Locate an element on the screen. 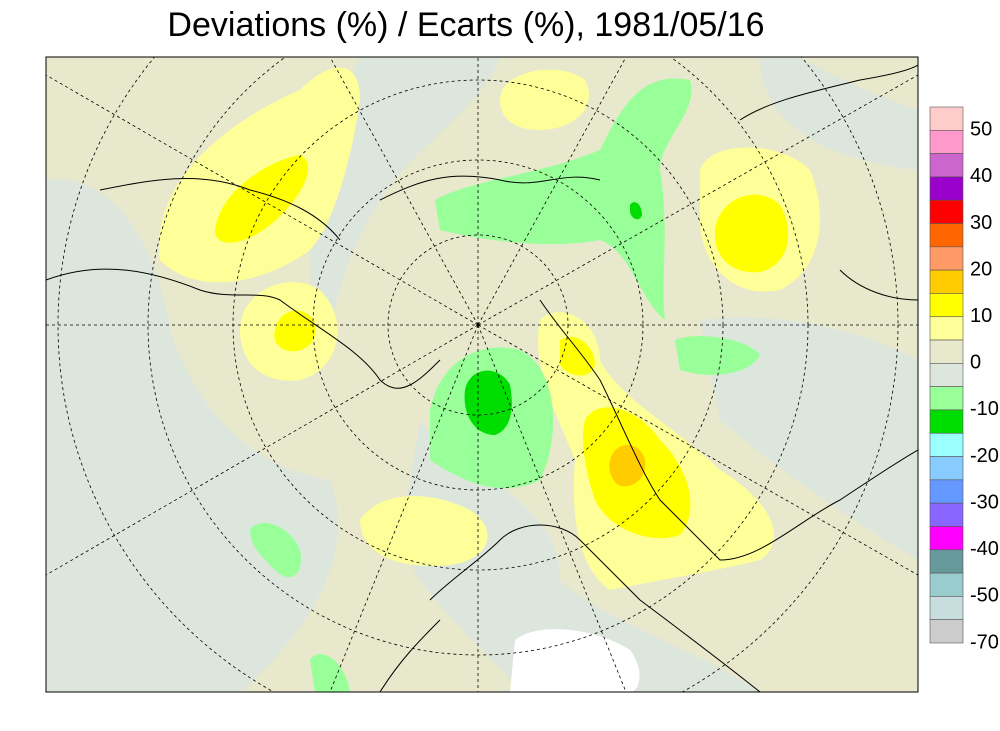 The height and width of the screenshot is (731, 1000). legend-label: -40 is located at coordinates (984, 549).